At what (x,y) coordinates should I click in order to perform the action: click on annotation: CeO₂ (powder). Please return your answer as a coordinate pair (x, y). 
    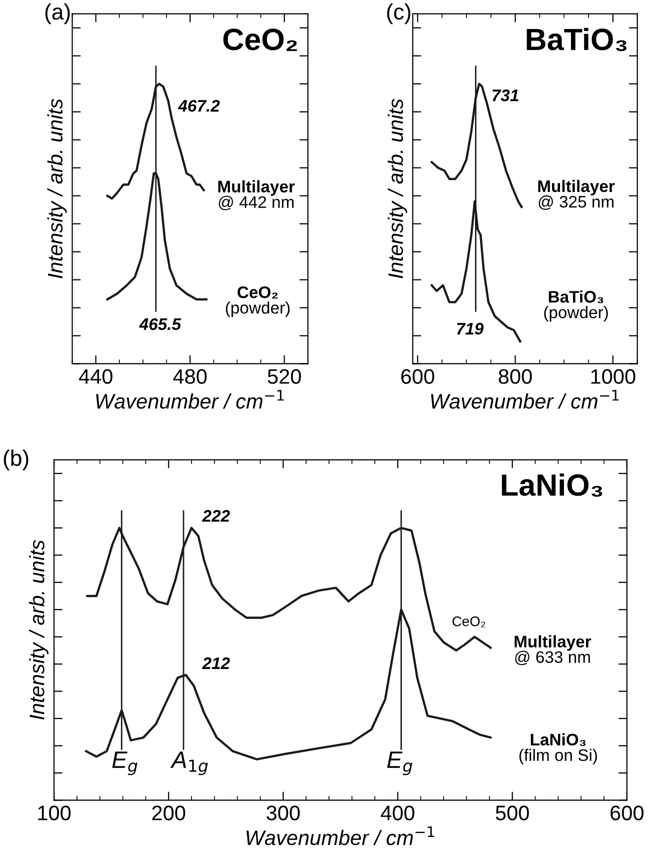
    Looking at the image, I should click on (258, 301).